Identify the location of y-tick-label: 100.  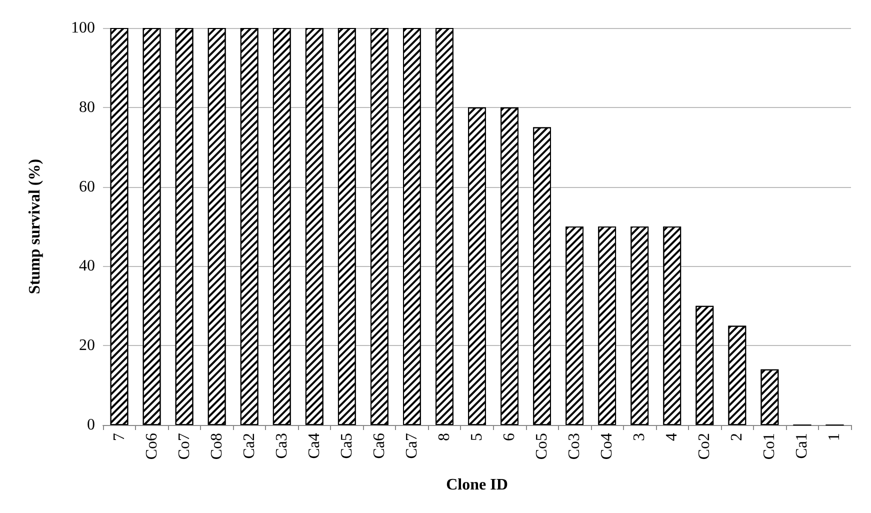
(83, 28).